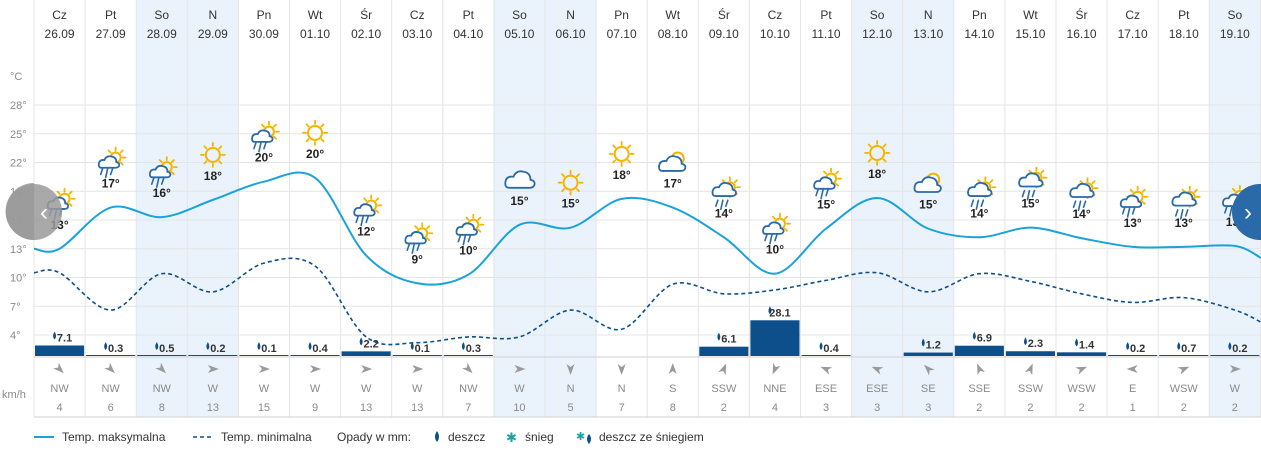 This screenshot has width=1261, height=455. What do you see at coordinates (366, 34) in the screenshot?
I see `date-label: 02.10` at bounding box center [366, 34].